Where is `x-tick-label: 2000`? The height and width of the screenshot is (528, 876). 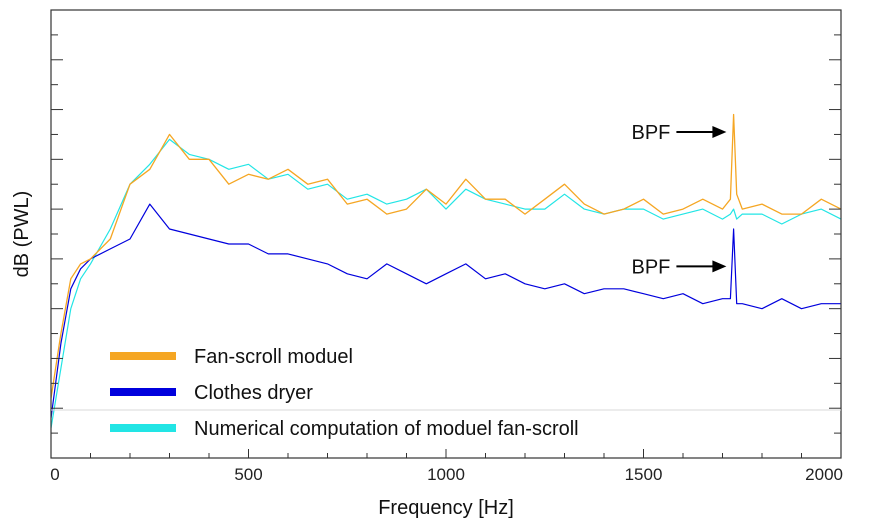 x-tick-label: 2000 is located at coordinates (824, 474).